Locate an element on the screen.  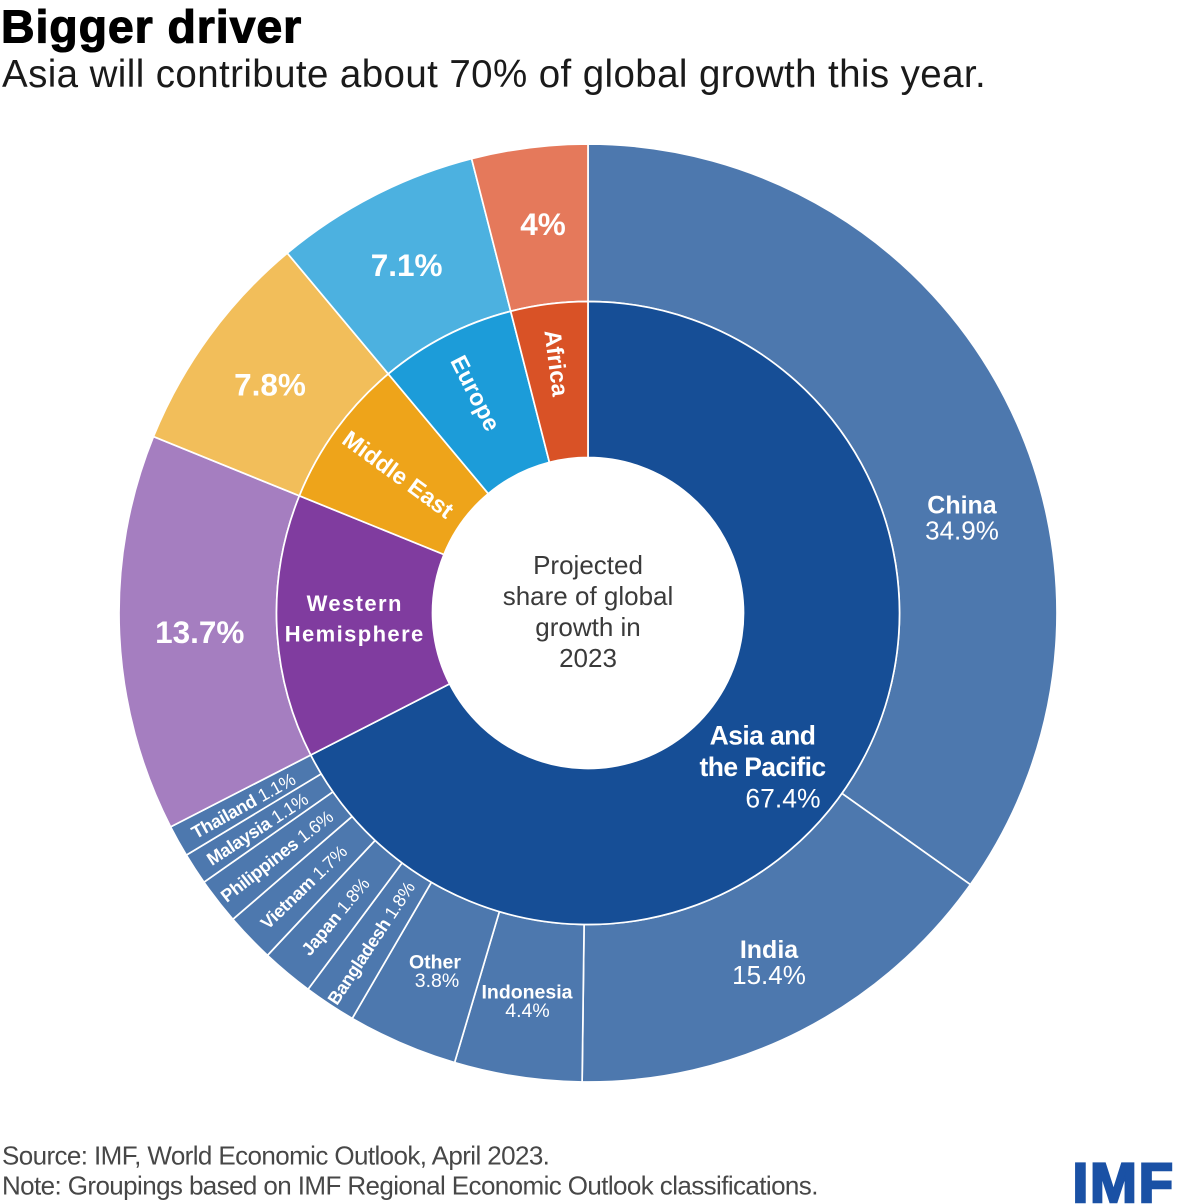
svg-text: 2023 is located at coordinates (588, 658).